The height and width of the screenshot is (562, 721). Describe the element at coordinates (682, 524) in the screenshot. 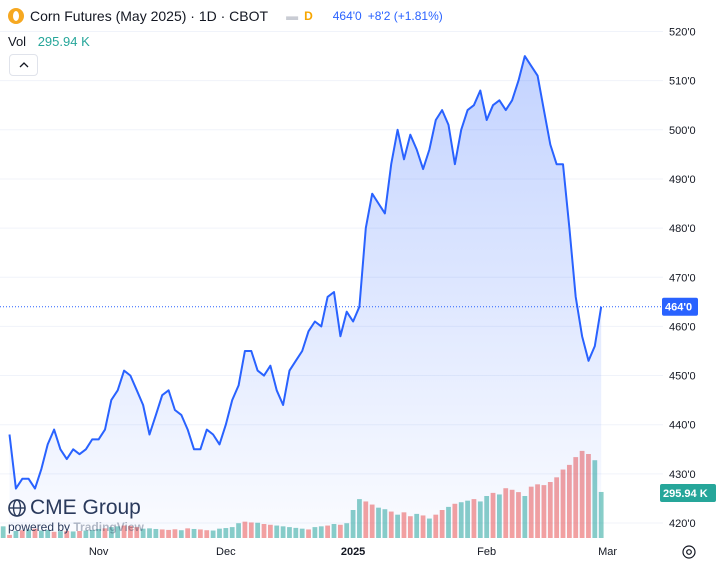

I see `y-tick-label: 420'0` at that location.